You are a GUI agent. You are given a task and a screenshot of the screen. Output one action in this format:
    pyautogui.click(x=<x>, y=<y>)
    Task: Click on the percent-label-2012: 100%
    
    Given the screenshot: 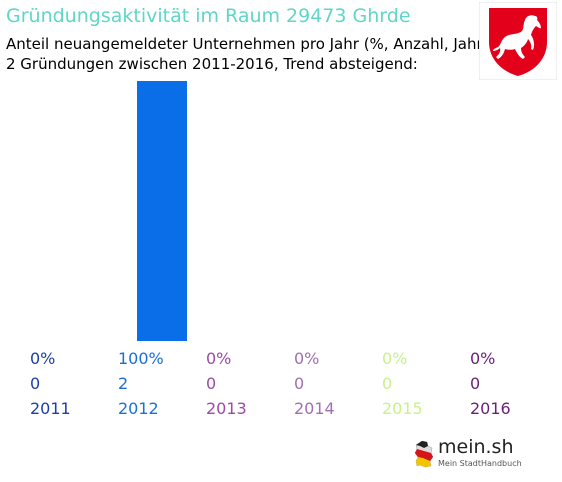 What is the action you would take?
    pyautogui.click(x=141, y=358)
    